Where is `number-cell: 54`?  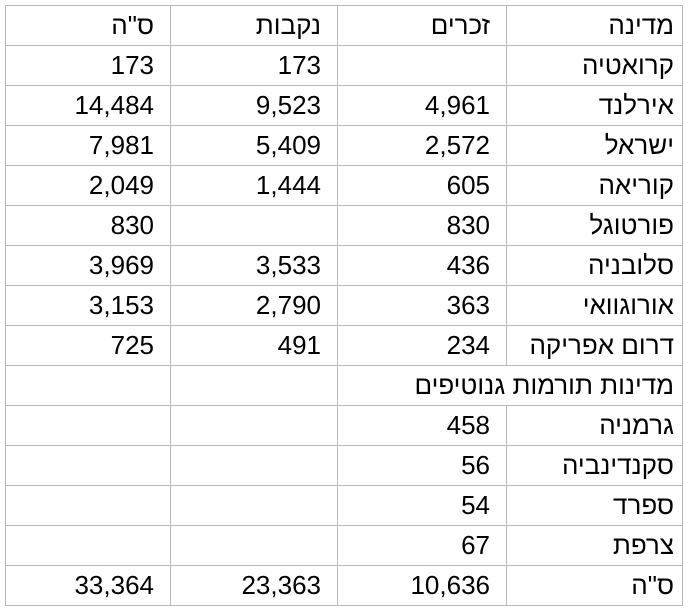
number-cell: 54 is located at coordinates (422, 505).